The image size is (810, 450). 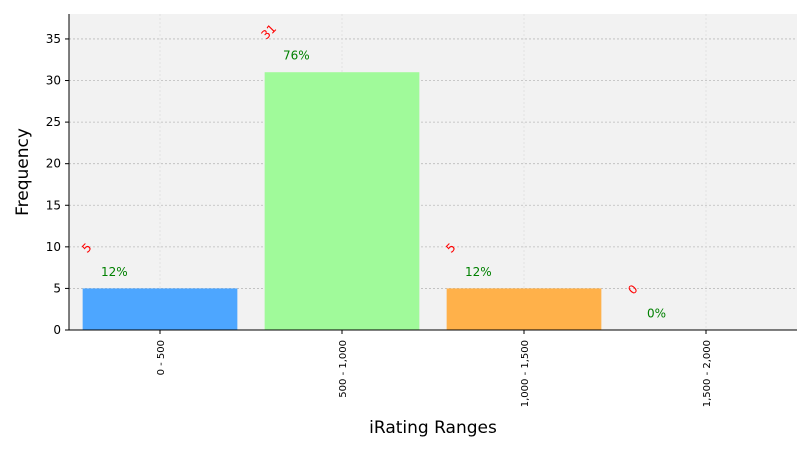 What do you see at coordinates (433, 428) in the screenshot?
I see `x-axis-label: iRating Ranges` at bounding box center [433, 428].